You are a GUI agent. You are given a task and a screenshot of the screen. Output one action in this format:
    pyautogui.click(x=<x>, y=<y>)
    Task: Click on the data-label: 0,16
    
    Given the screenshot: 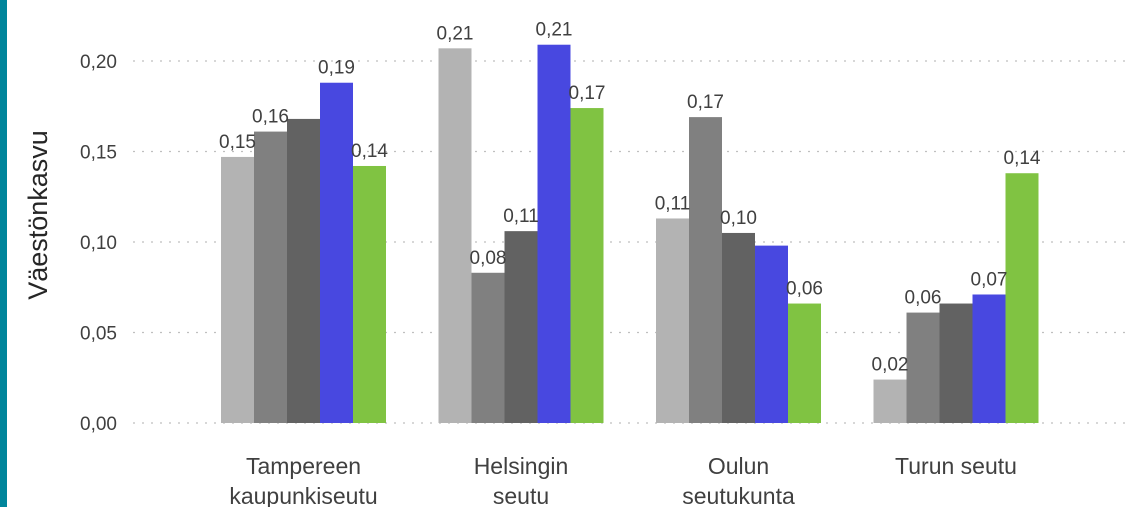 What is the action you would take?
    pyautogui.click(x=270, y=117)
    